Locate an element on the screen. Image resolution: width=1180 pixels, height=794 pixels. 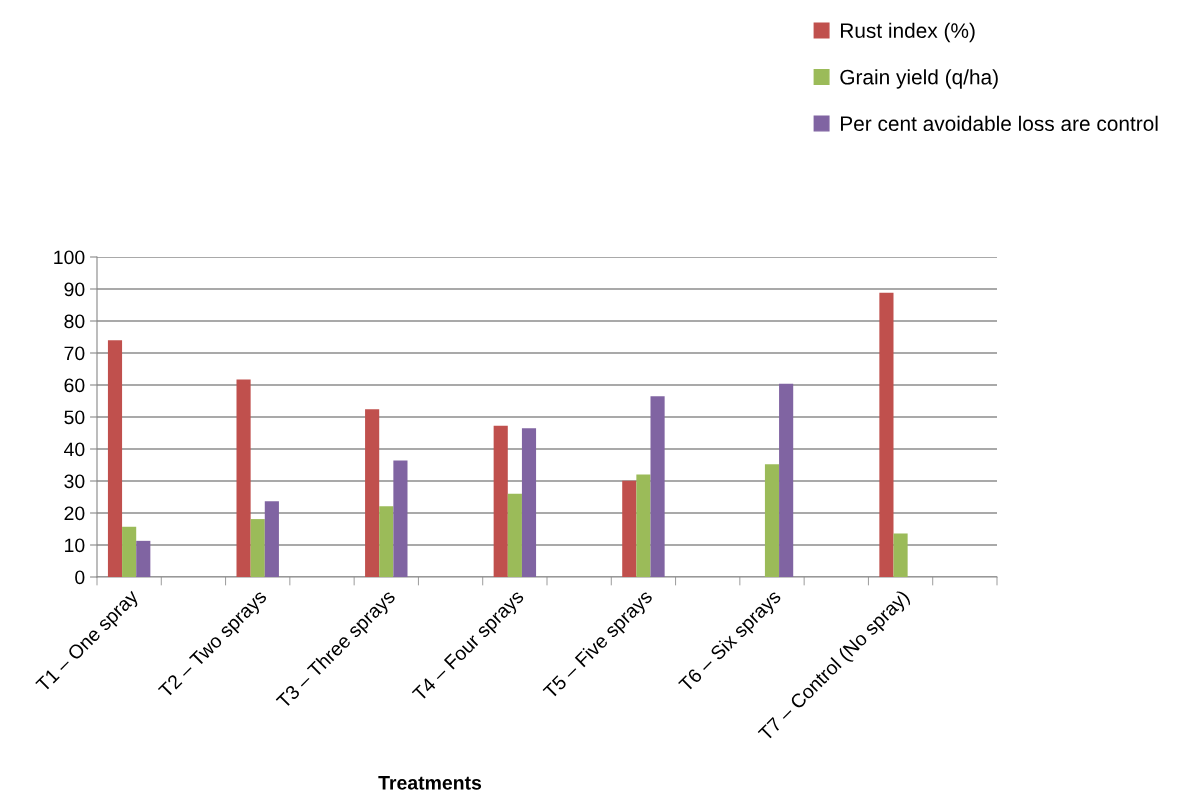
y-tick-label: 70 is located at coordinates (74, 353).